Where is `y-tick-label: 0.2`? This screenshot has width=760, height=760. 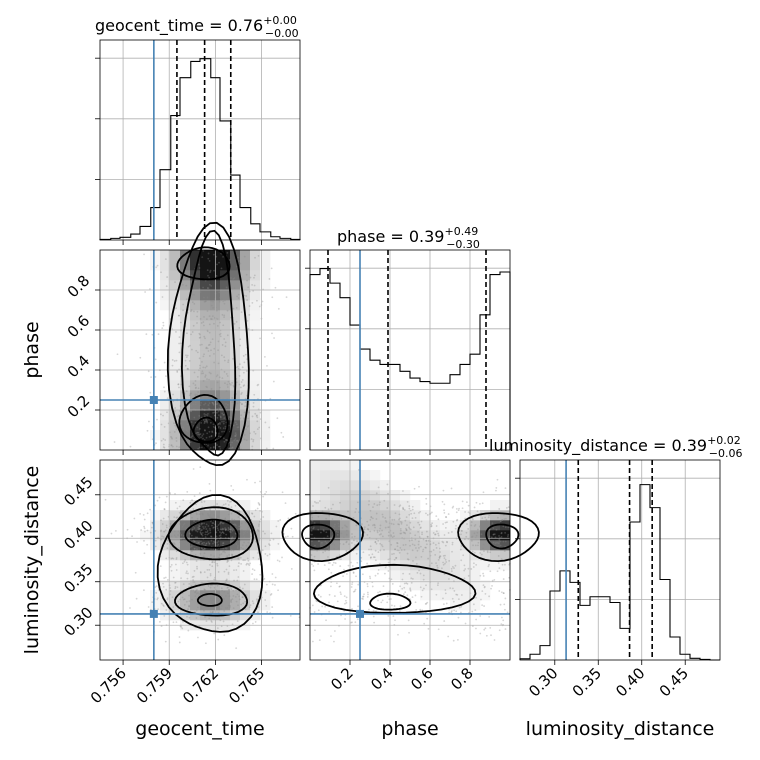
y-tick-label: 0.2 is located at coordinates (79, 407).